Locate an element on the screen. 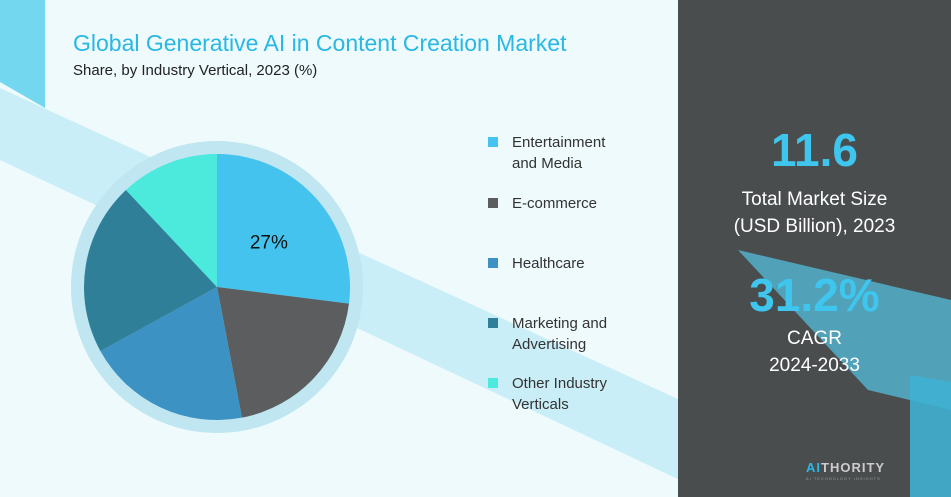 Image resolution: width=951 pixels, height=497 pixels. legend-label-line: Other Industry is located at coordinates (560, 383).